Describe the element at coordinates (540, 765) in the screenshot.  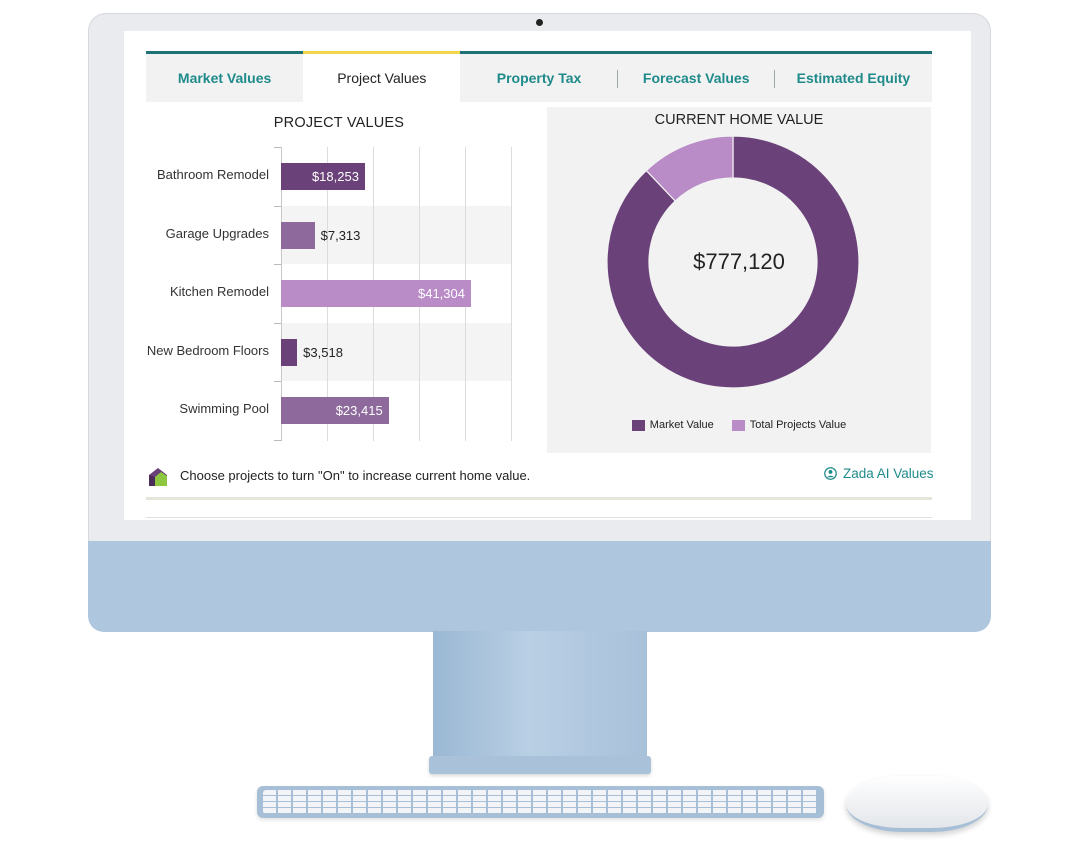
I see `imac-stand-foot` at that location.